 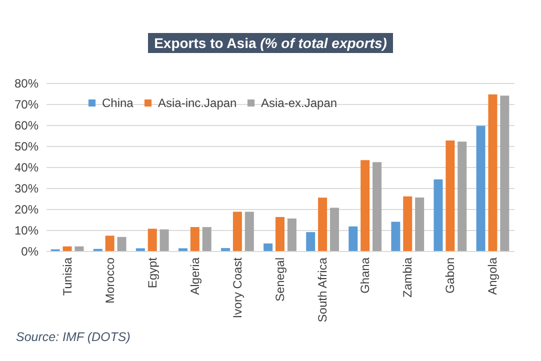 I want to click on y-tick-label: 50%, so click(x=26, y=147).